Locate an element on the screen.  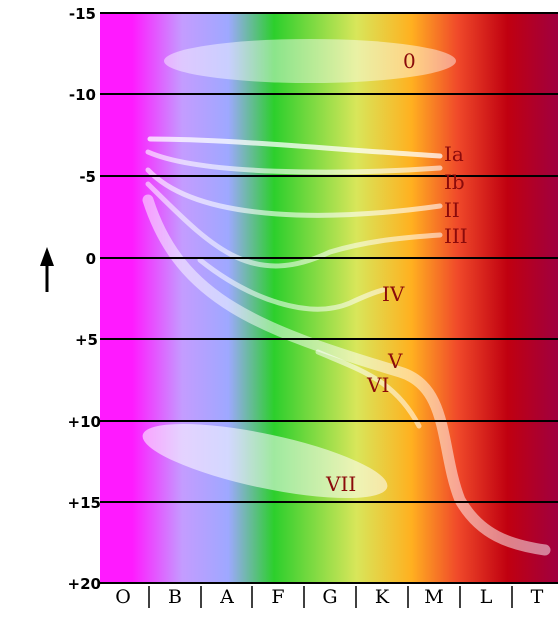
y-tick-label: -10 is located at coordinates (82, 95).